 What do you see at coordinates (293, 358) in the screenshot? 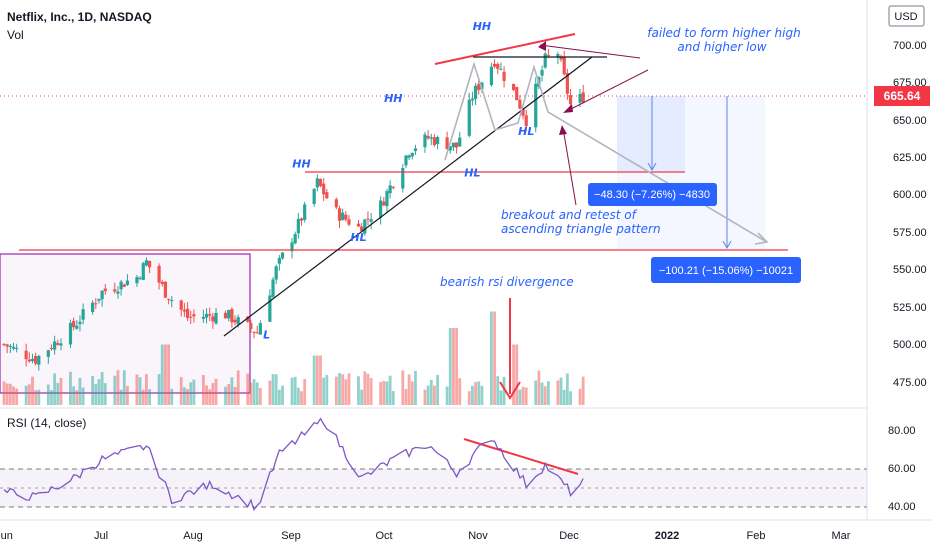
I see `volume-bars` at bounding box center [293, 358].